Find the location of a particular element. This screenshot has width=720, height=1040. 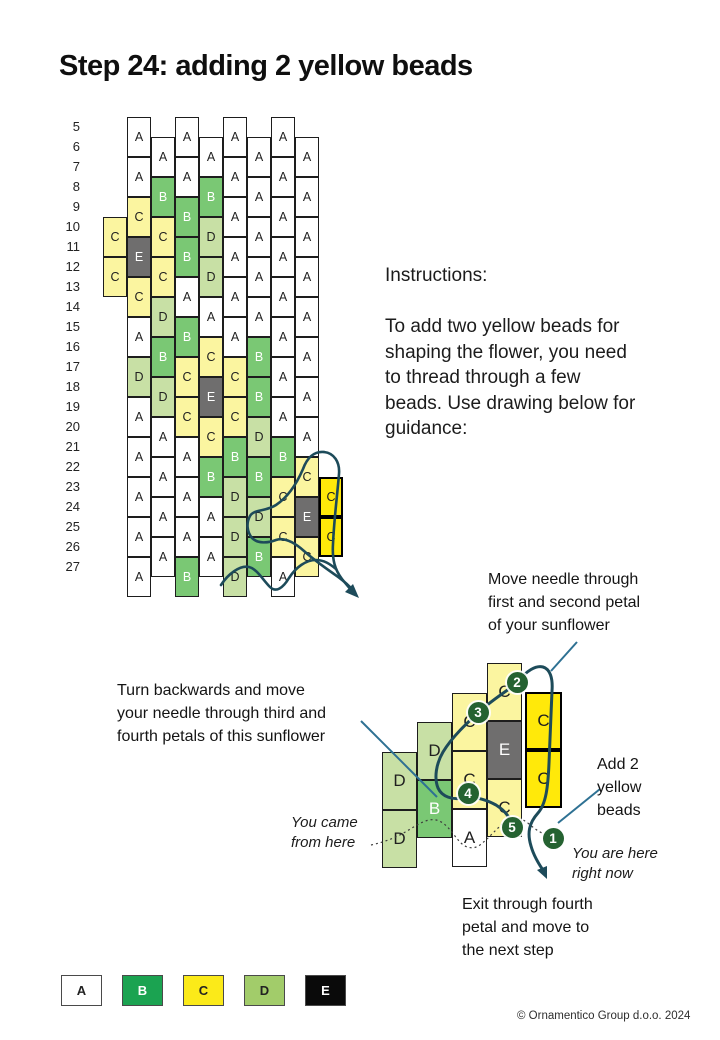

row-label: 18 is located at coordinates (72, 386).